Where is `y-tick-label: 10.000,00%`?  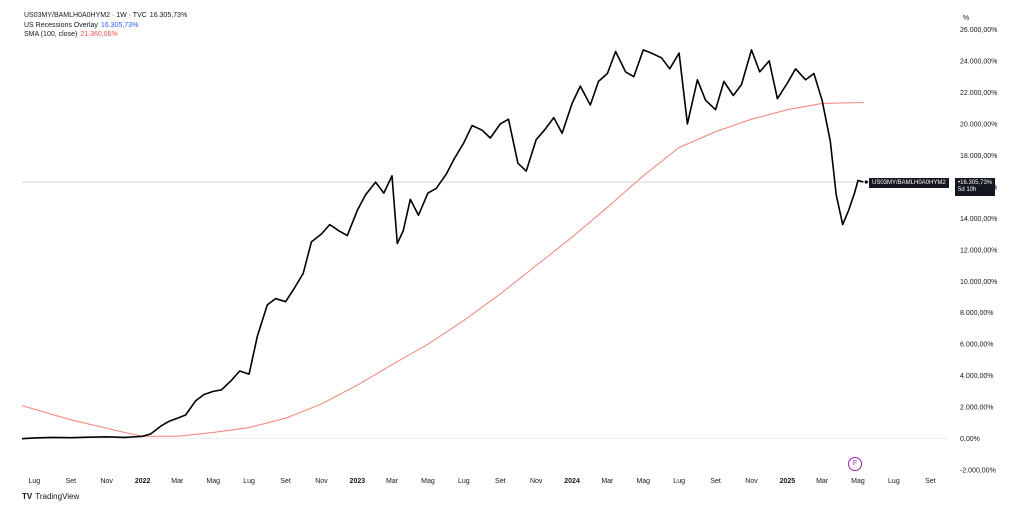 y-tick-label: 10.000,00% is located at coordinates (978, 282).